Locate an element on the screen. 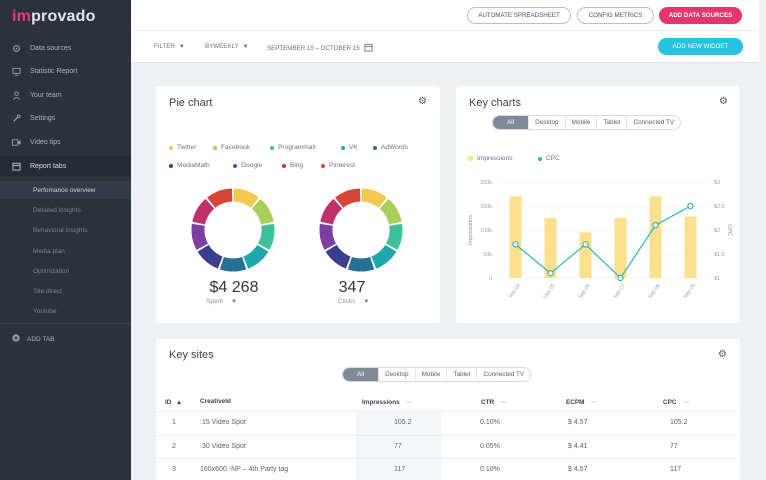  sidebar-subitem: Detailed insights is located at coordinates (57, 210).